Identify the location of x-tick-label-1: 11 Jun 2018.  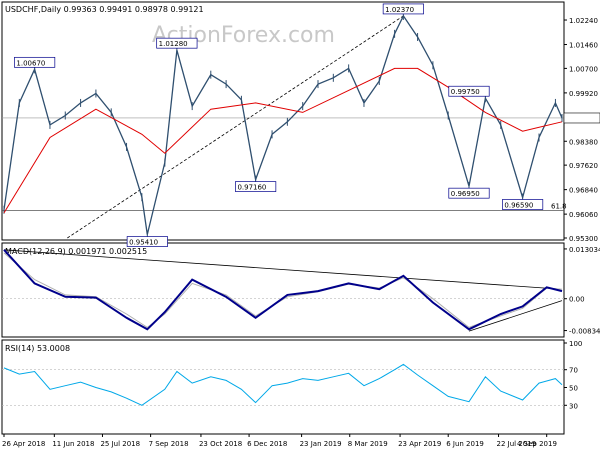
(73, 444).